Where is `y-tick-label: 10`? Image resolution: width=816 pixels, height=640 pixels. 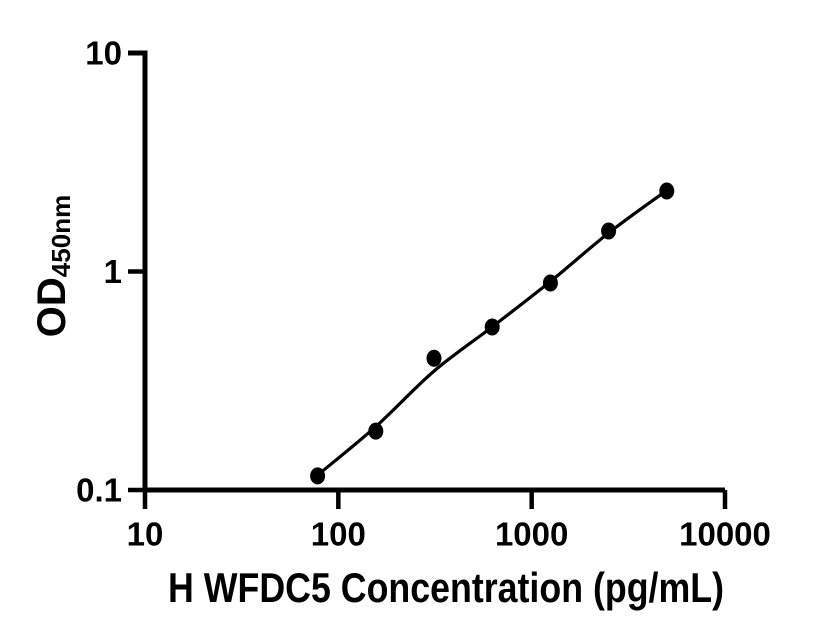
y-tick-label: 10 is located at coordinates (103, 53).